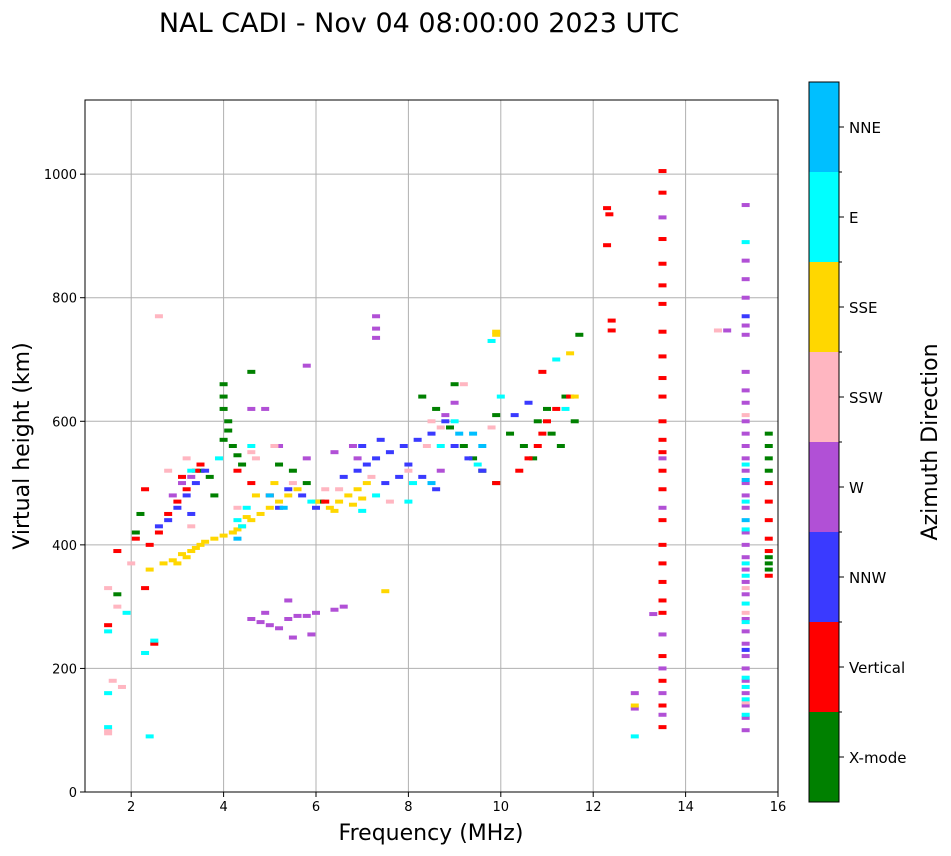  What do you see at coordinates (930, 441) in the screenshot?
I see `colorbar-label: Azimuth Direction` at bounding box center [930, 441].